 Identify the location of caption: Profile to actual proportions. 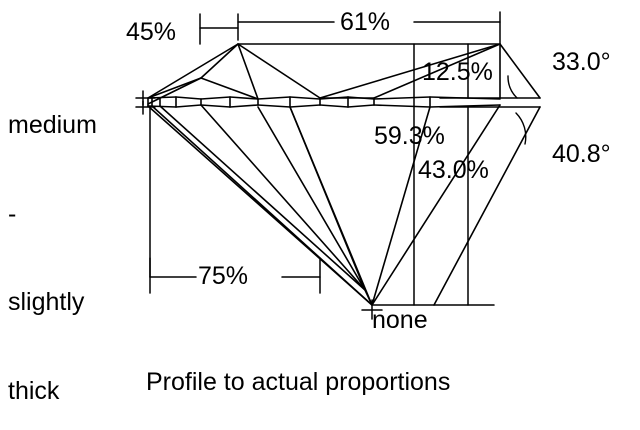
(298, 382).